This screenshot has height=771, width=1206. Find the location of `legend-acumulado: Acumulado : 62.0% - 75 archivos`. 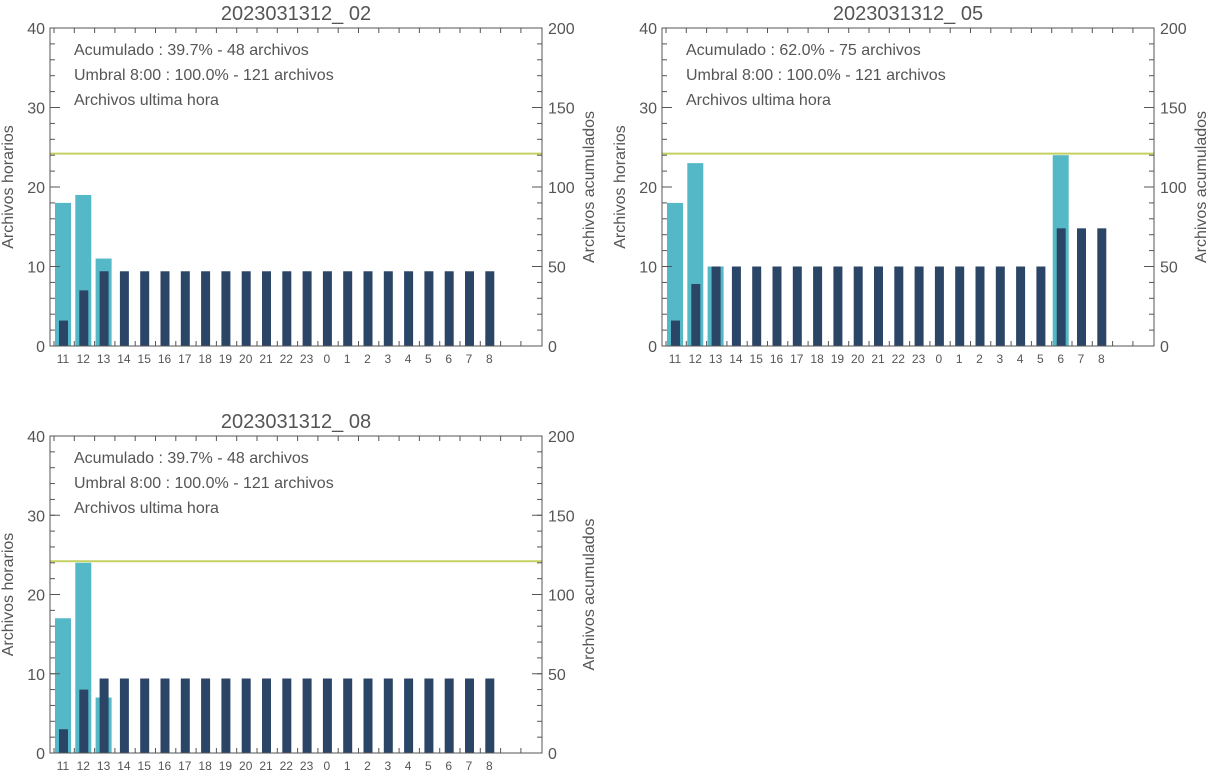

legend-acumulado: Acumulado : 62.0% - 75 archivos is located at coordinates (803, 50).